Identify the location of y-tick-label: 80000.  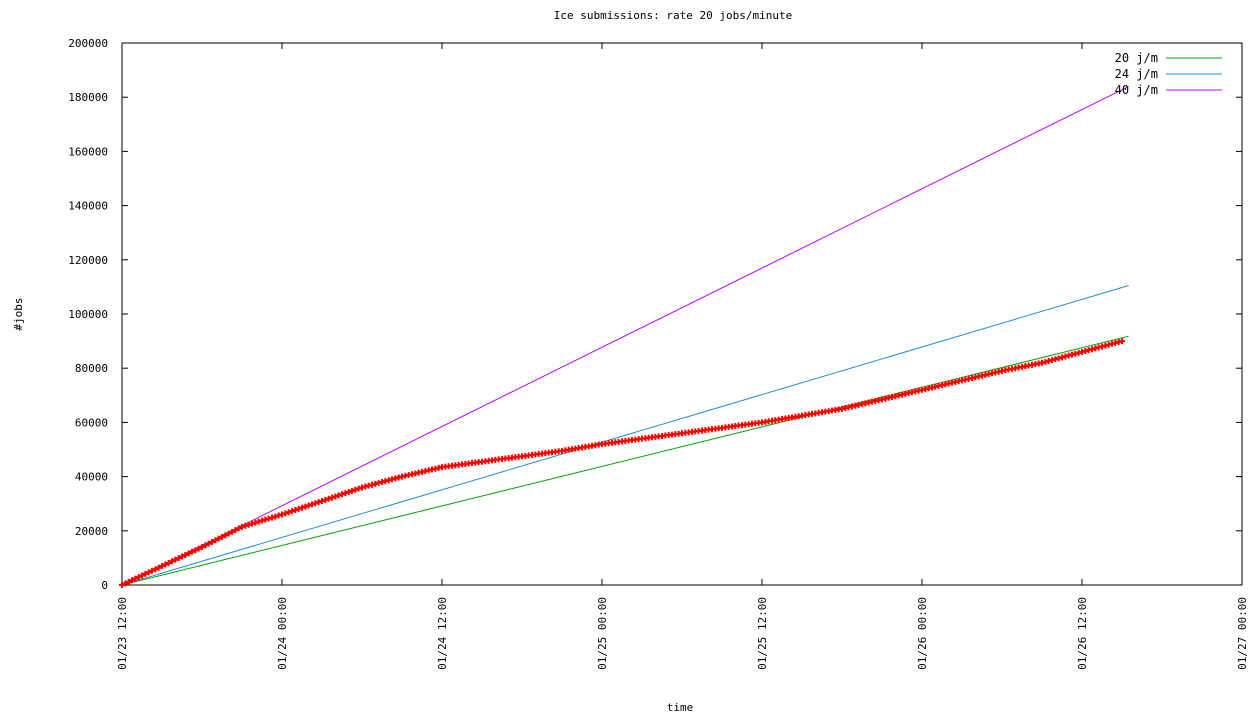
(91, 368).